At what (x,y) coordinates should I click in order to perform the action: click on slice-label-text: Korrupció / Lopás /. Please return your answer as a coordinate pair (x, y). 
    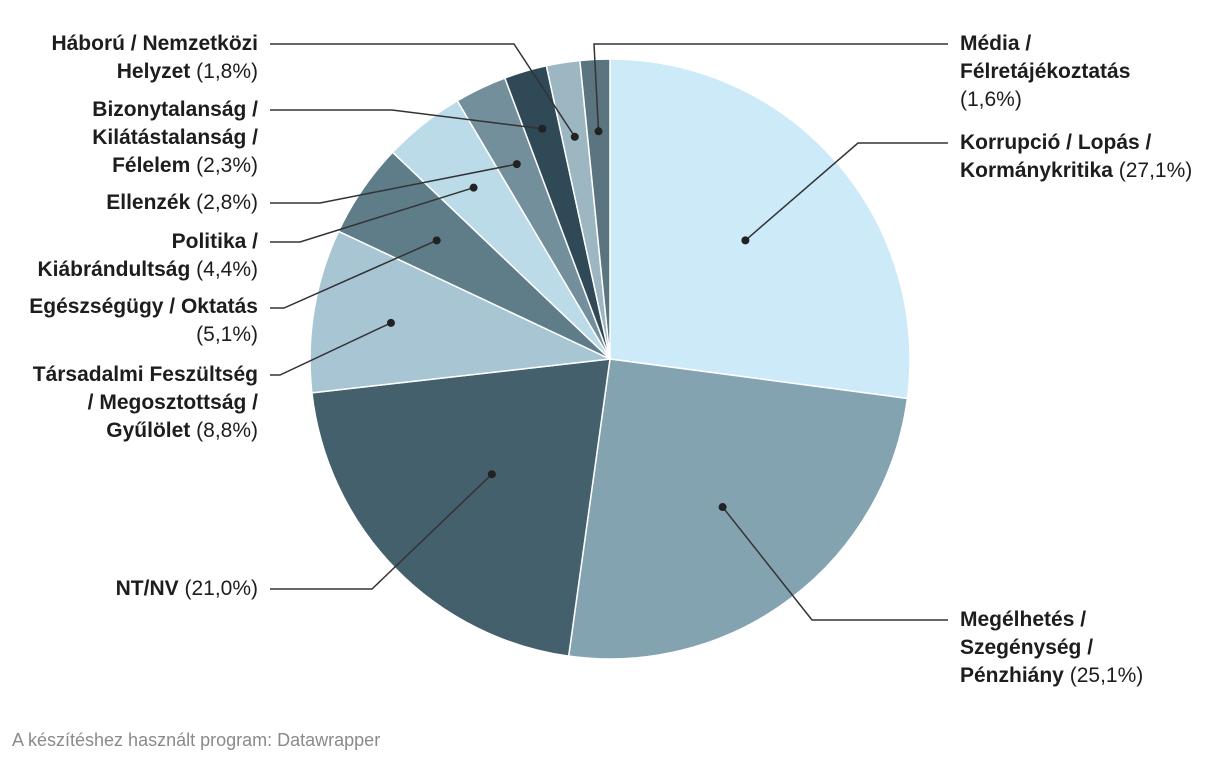
    Looking at the image, I should click on (1056, 142).